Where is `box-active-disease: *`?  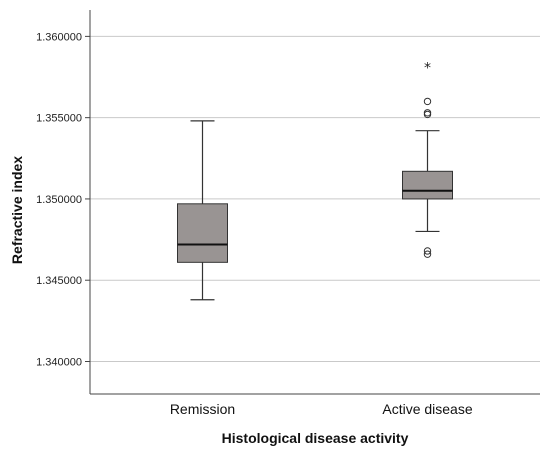
box-active-disease: * is located at coordinates (427, 159).